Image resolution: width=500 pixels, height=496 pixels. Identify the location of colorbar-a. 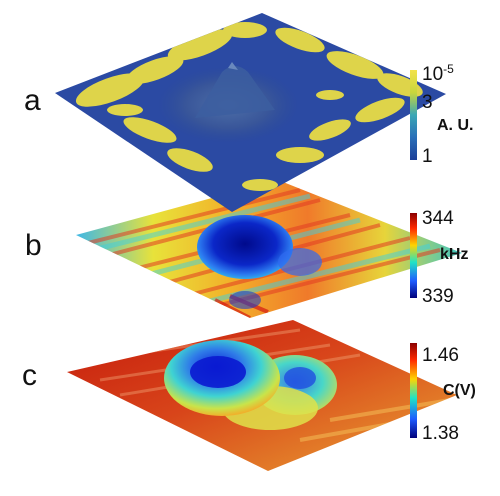
(413, 115).